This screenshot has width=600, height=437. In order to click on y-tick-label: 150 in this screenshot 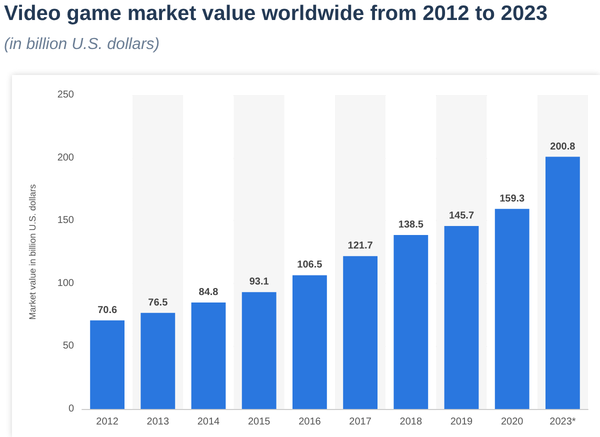, I will do `click(65, 220)`.